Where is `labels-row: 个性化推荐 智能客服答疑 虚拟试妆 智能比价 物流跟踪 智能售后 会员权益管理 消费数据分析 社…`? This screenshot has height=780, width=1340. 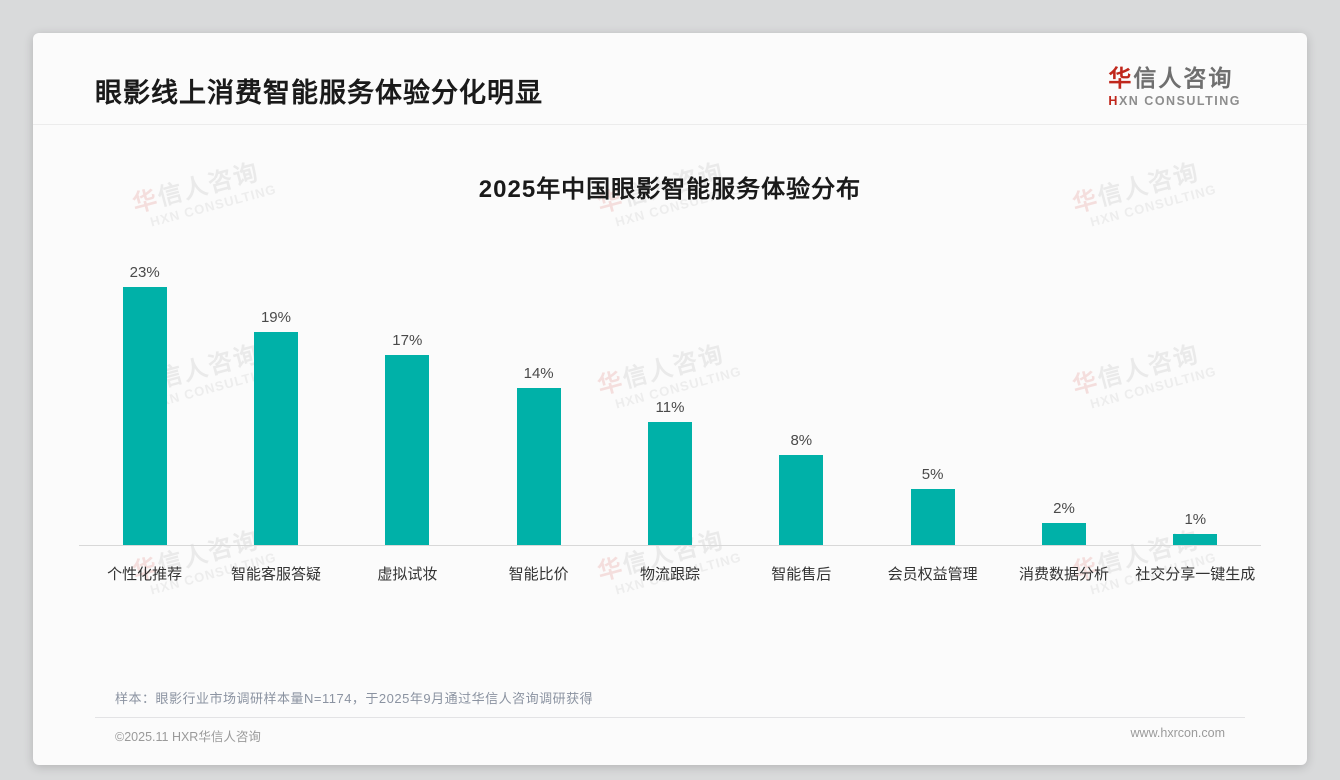 labels-row: 个性化推荐 智能客服答疑 虚拟试妆 智能比价 物流跟踪 智能售后 会员权益管理 消费数据分析 社… is located at coordinates (670, 565).